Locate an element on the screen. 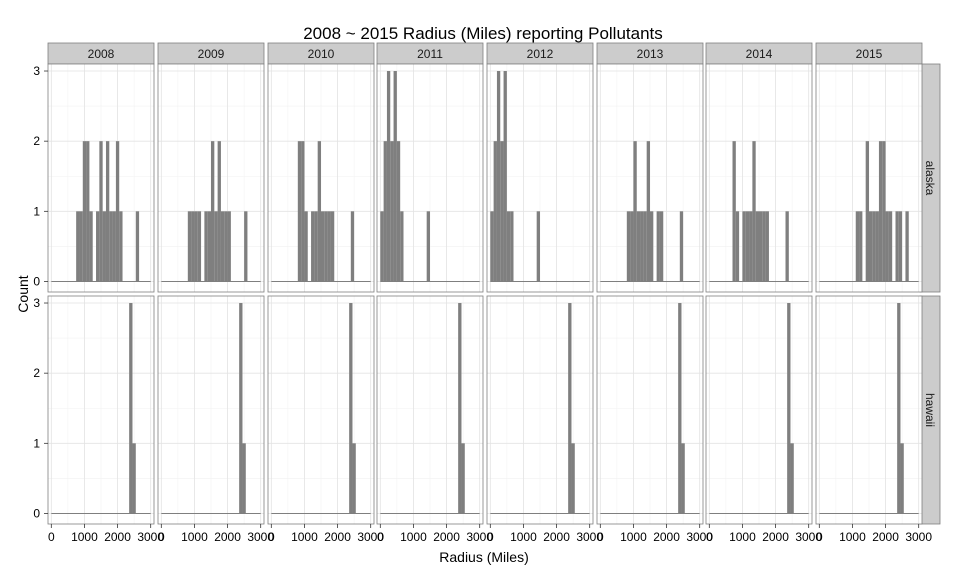 This screenshot has height=576, width=960. facet-strip-label-2009: 2009 is located at coordinates (211, 54).